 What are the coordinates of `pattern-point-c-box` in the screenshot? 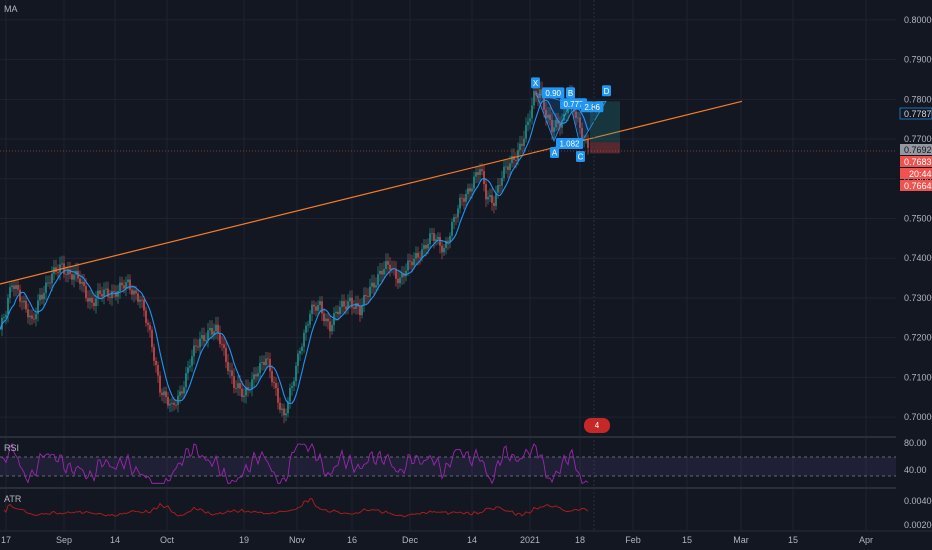 It's located at (580, 157).